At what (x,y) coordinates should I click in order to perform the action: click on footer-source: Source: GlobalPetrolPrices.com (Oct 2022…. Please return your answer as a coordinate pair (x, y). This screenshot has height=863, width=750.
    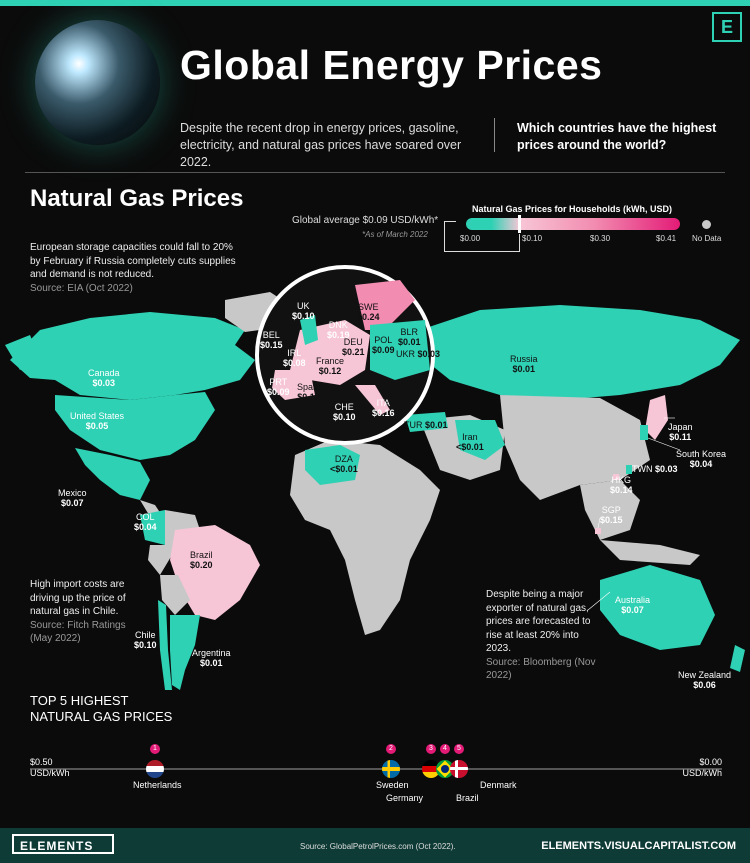
    Looking at the image, I should click on (378, 846).